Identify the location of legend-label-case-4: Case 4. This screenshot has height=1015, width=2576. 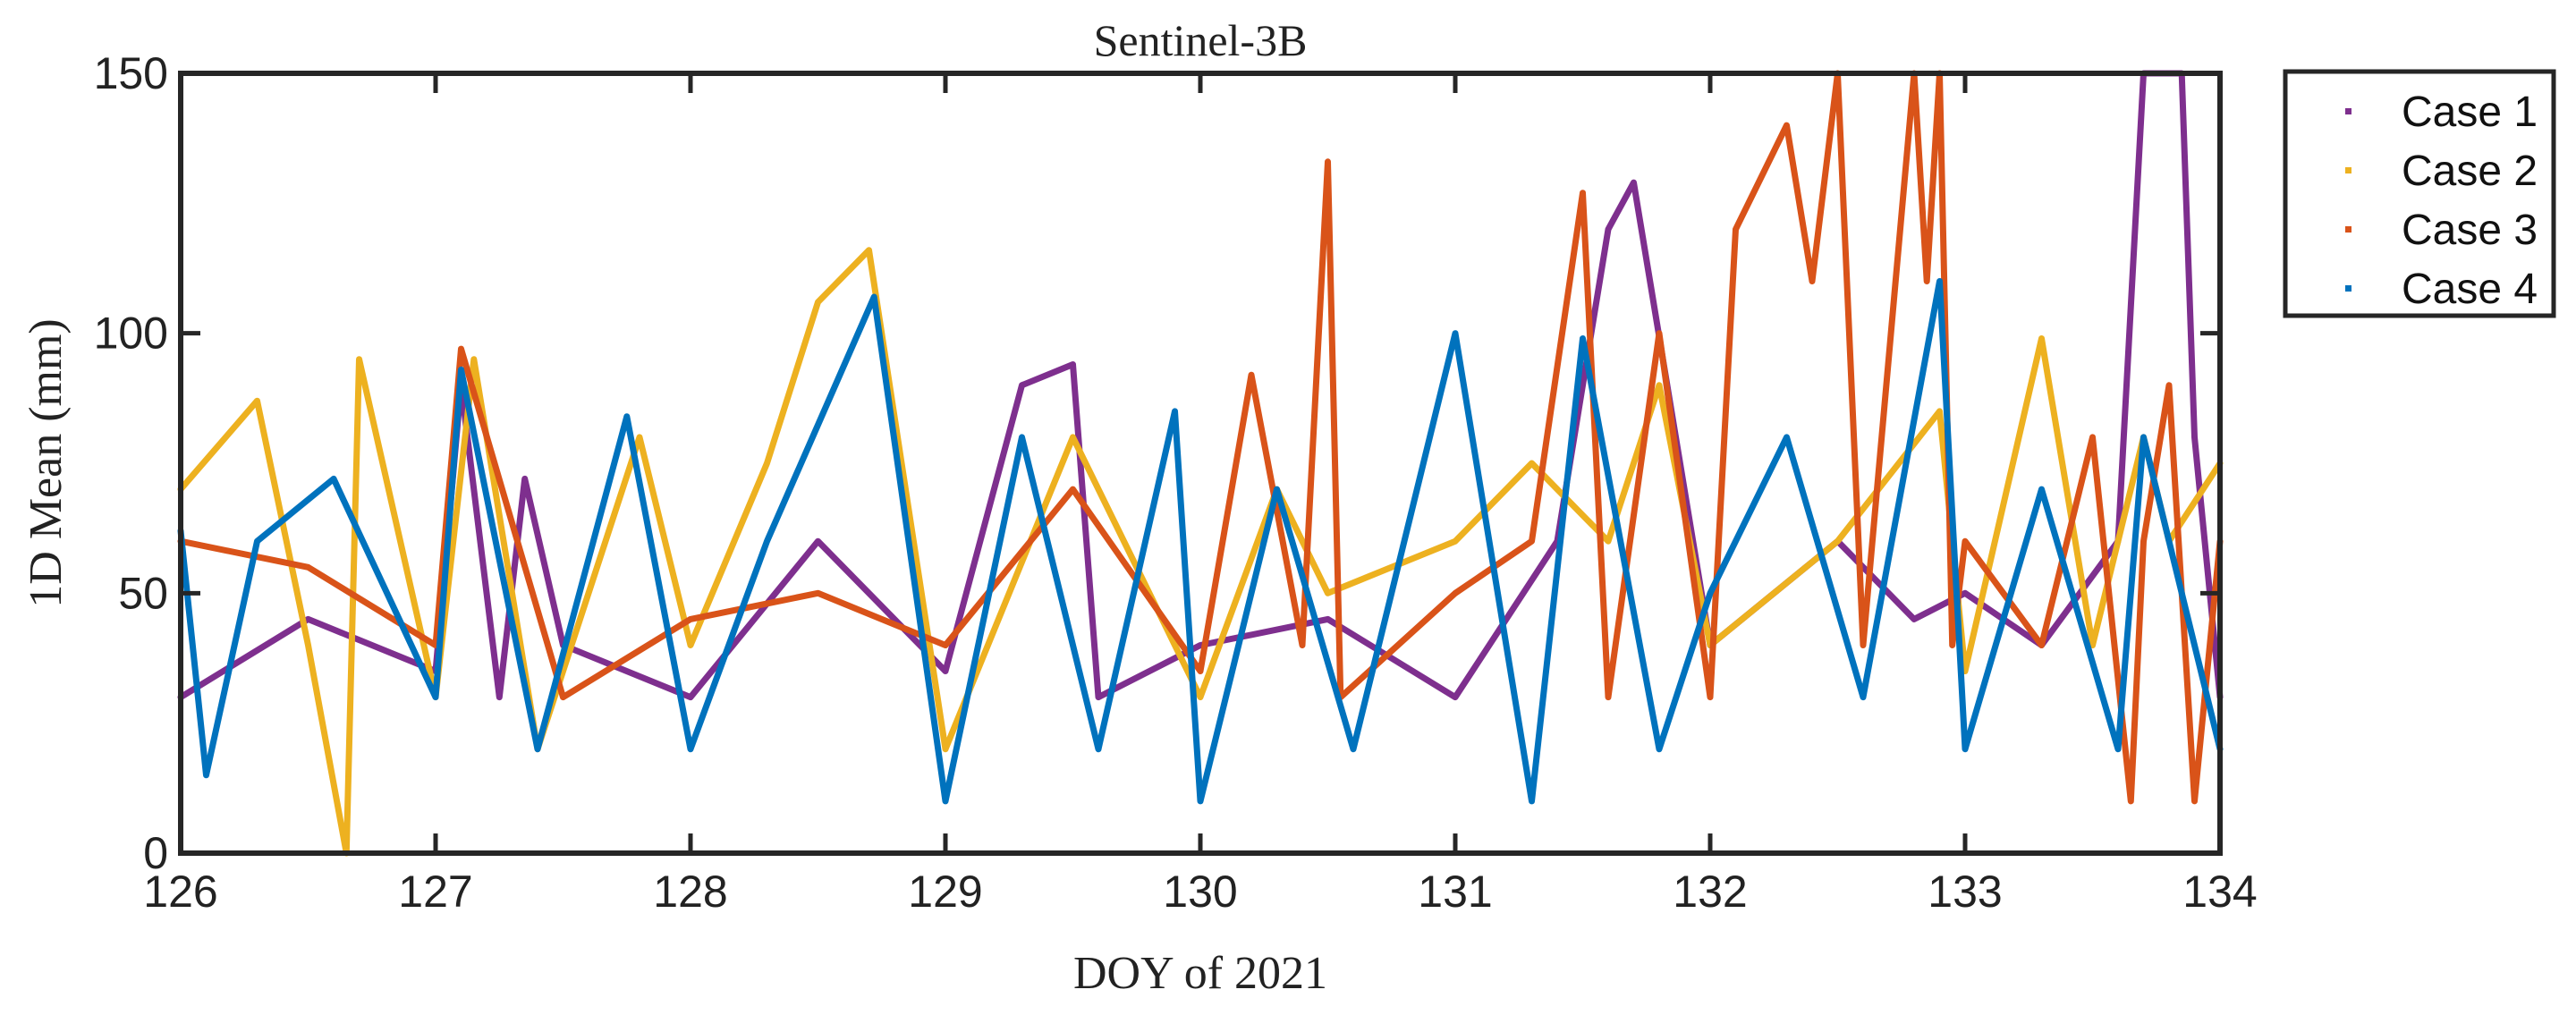
(2470, 289).